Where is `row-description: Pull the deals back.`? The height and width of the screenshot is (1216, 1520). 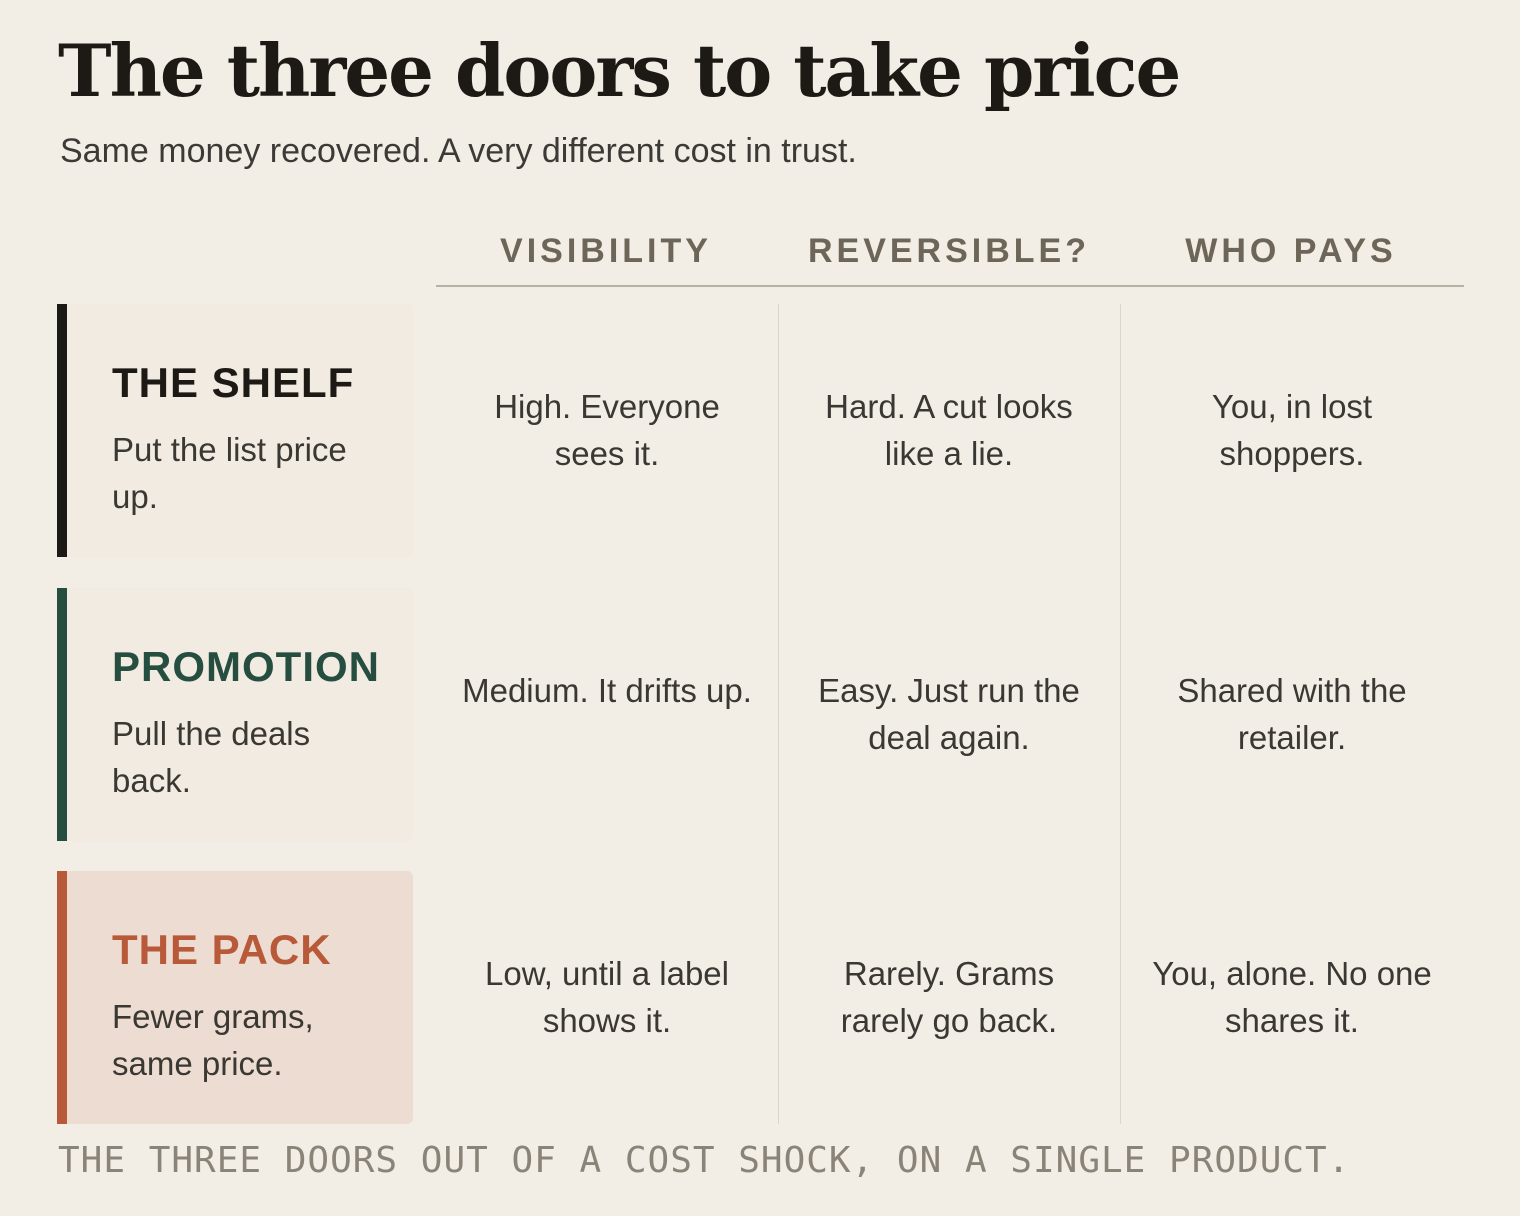
row-description: Pull the deals back. is located at coordinates (211, 757).